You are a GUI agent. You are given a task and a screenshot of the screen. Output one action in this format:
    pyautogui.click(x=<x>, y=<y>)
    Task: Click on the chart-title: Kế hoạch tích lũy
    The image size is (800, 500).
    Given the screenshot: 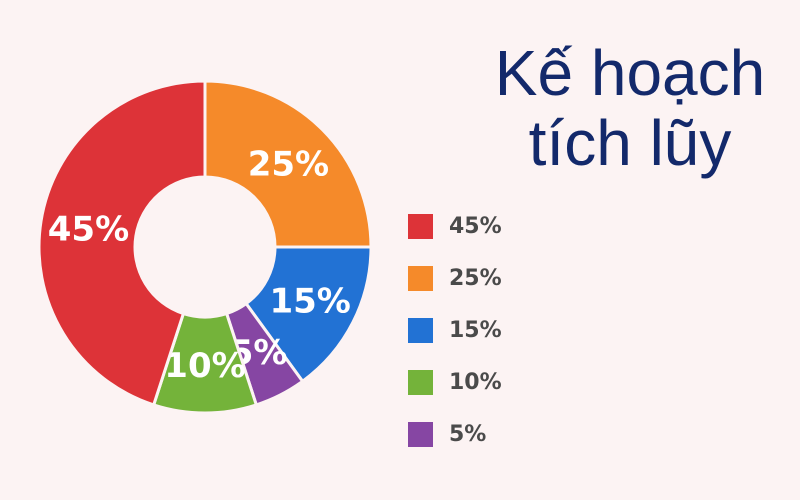 What is the action you would take?
    pyautogui.click(x=630, y=108)
    